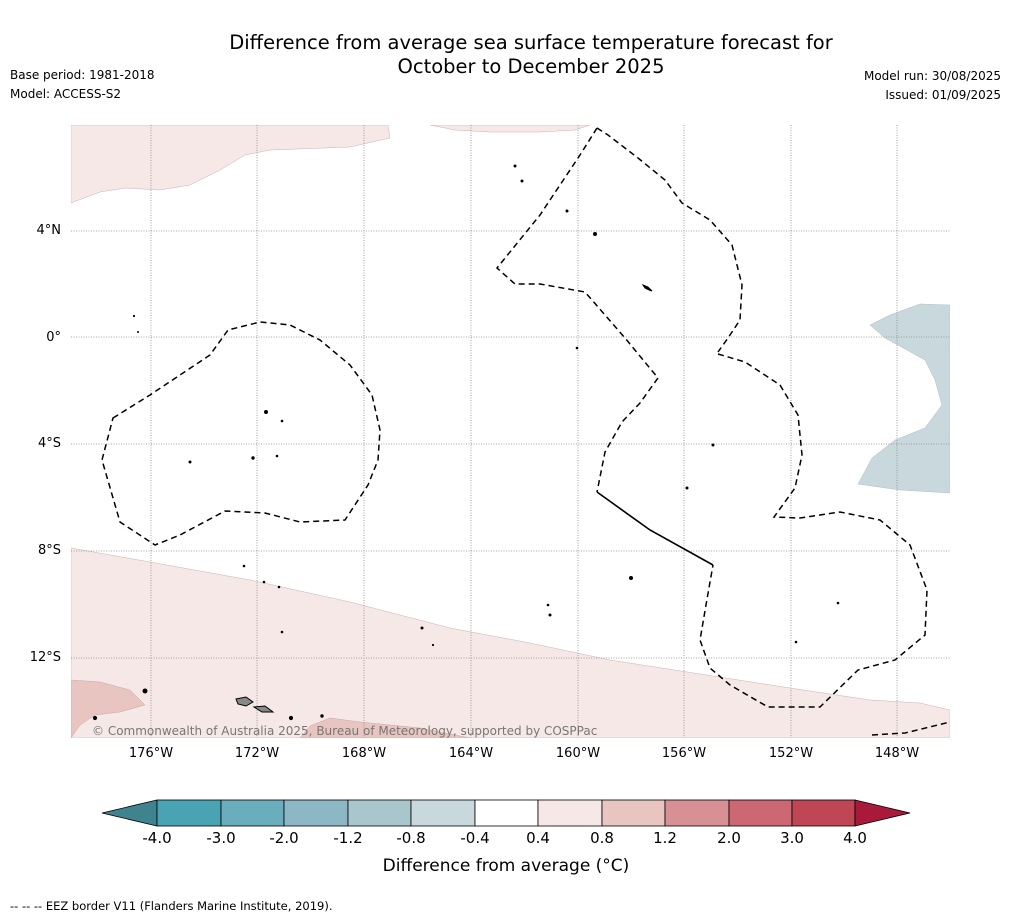 The width and height of the screenshot is (1011, 919). I want to click on colorbar, so click(506, 813).